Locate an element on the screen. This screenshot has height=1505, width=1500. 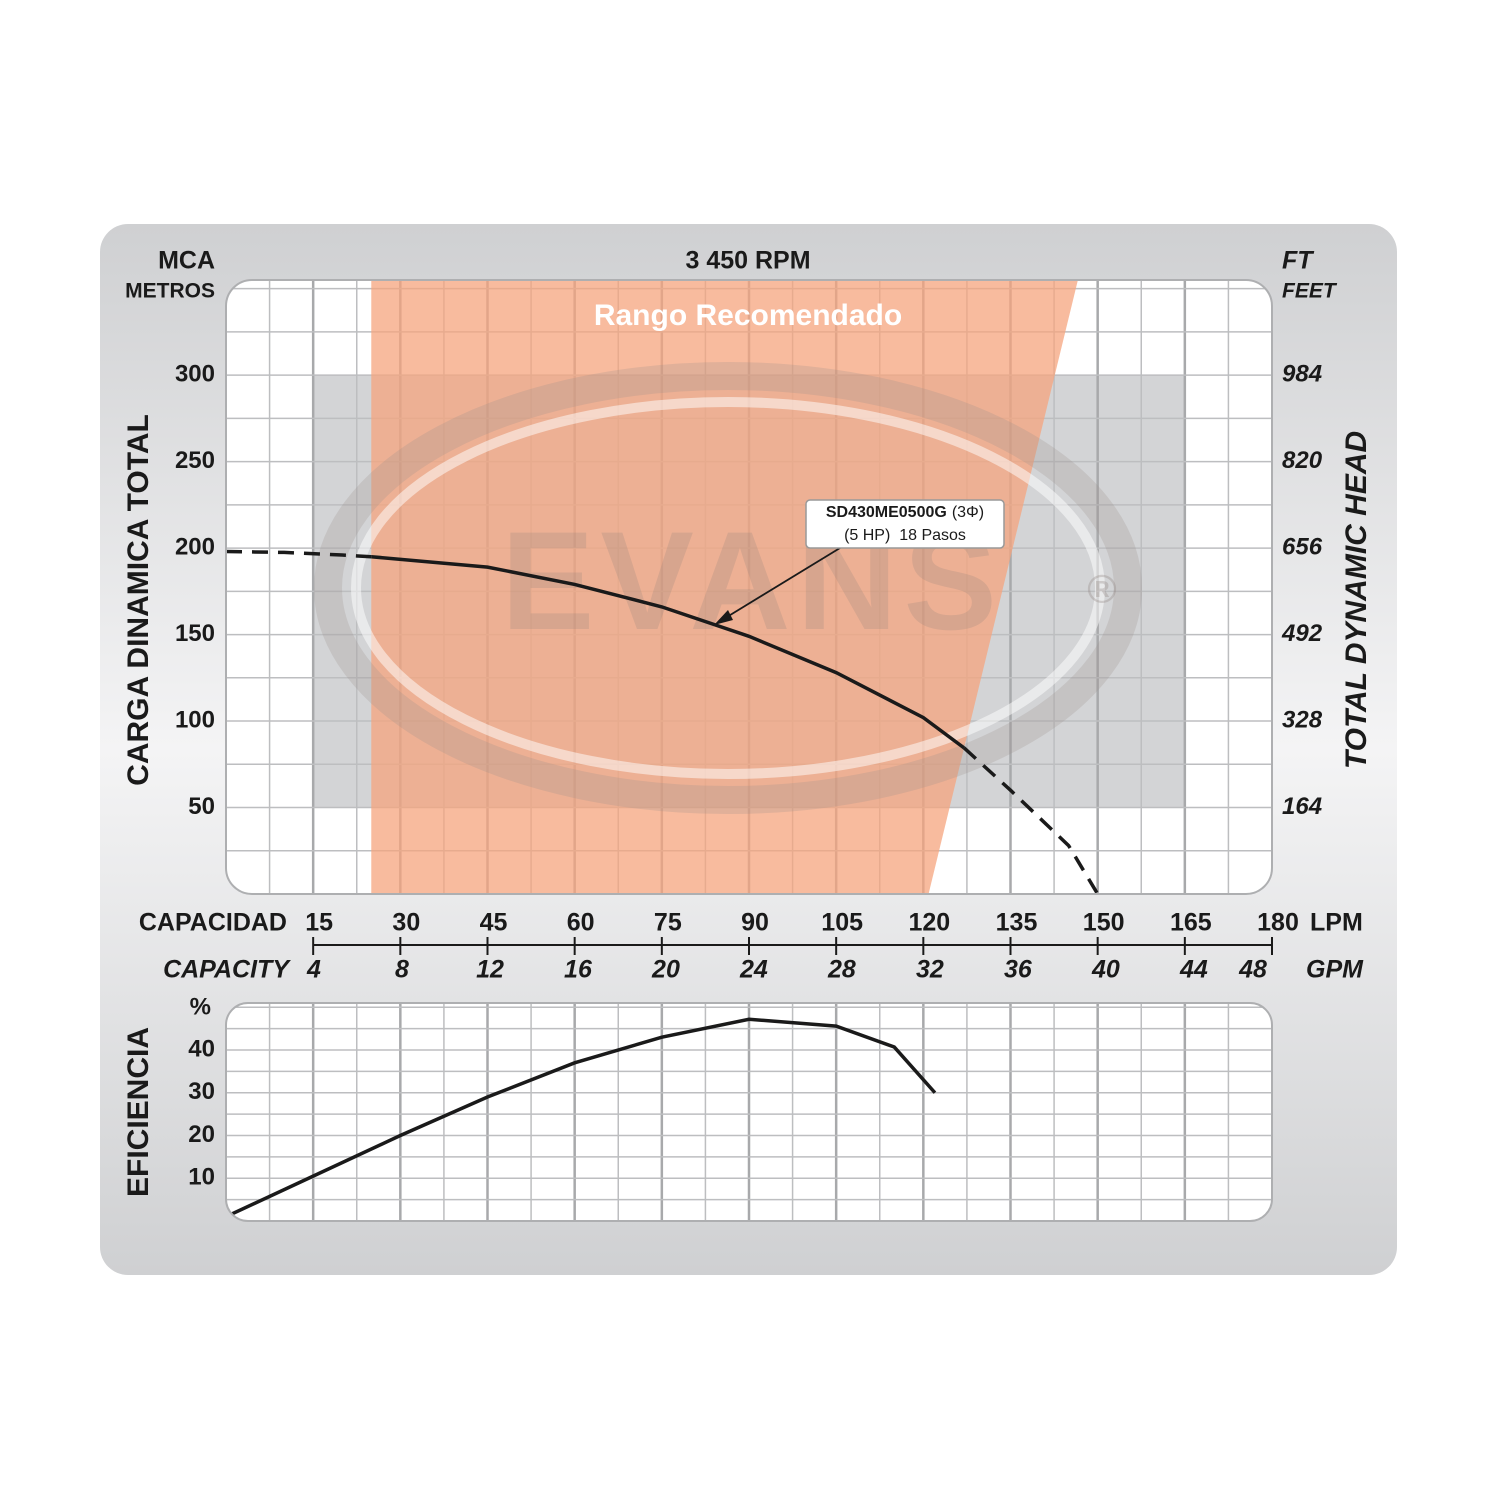
y2-tick-label: 328 is located at coordinates (1302, 719).